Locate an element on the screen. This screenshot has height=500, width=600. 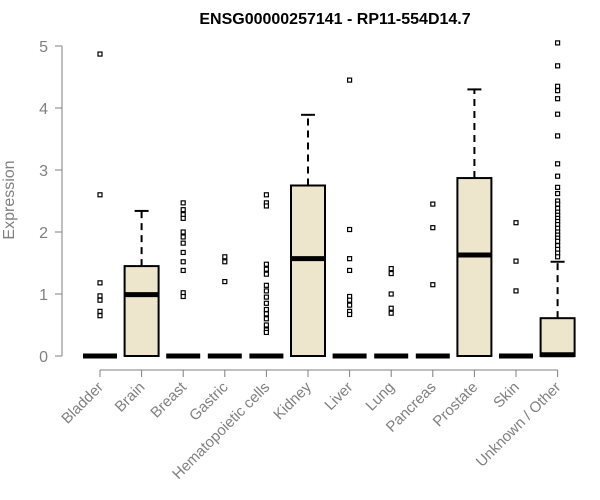
y-tick-label: 3 is located at coordinates (43, 171).